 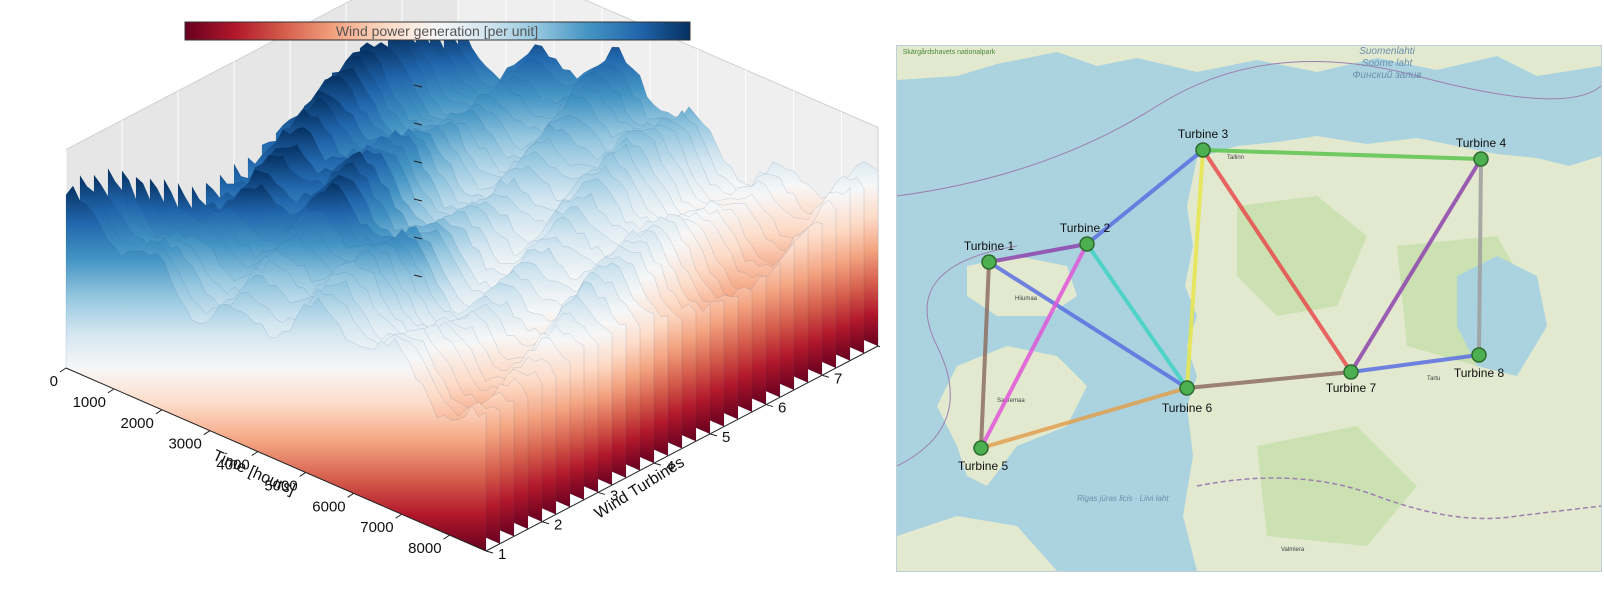 What do you see at coordinates (1293, 550) in the screenshot?
I see `map-label-city: Valmiera` at bounding box center [1293, 550].